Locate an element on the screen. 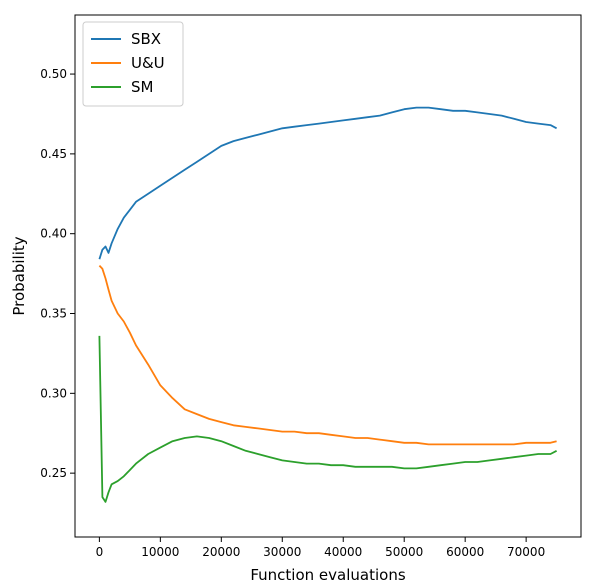 The image size is (598, 583). y-tick-label: 0.25 is located at coordinates (53, 473).